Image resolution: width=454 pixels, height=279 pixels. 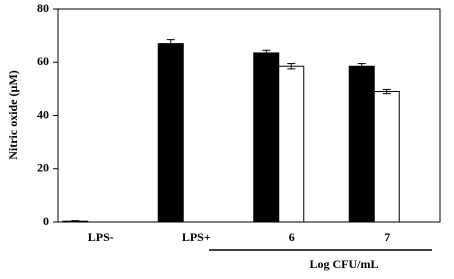 What do you see at coordinates (43, 8) in the screenshot?
I see `y-tick-label: 80` at bounding box center [43, 8].